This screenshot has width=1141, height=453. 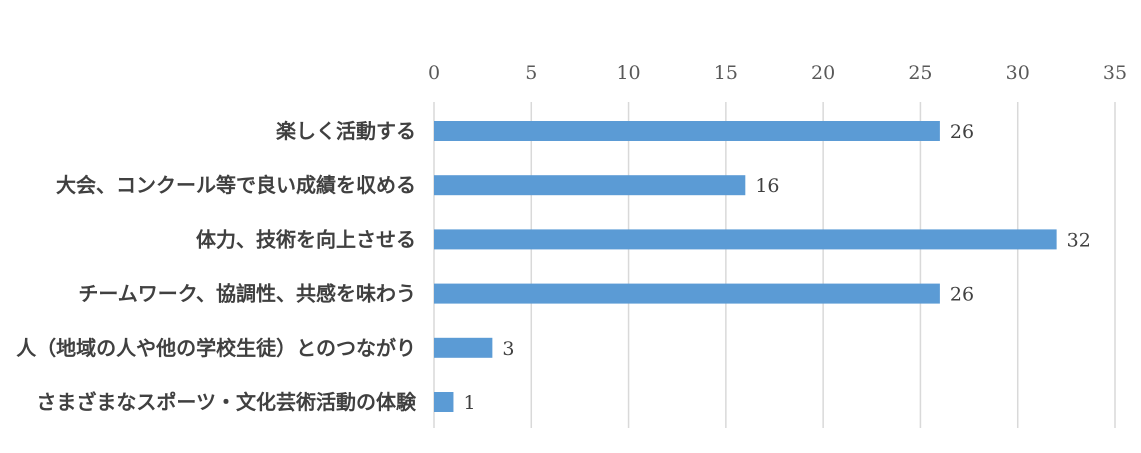 What do you see at coordinates (1018, 73) in the screenshot?
I see `x-tick-label: 30` at bounding box center [1018, 73].